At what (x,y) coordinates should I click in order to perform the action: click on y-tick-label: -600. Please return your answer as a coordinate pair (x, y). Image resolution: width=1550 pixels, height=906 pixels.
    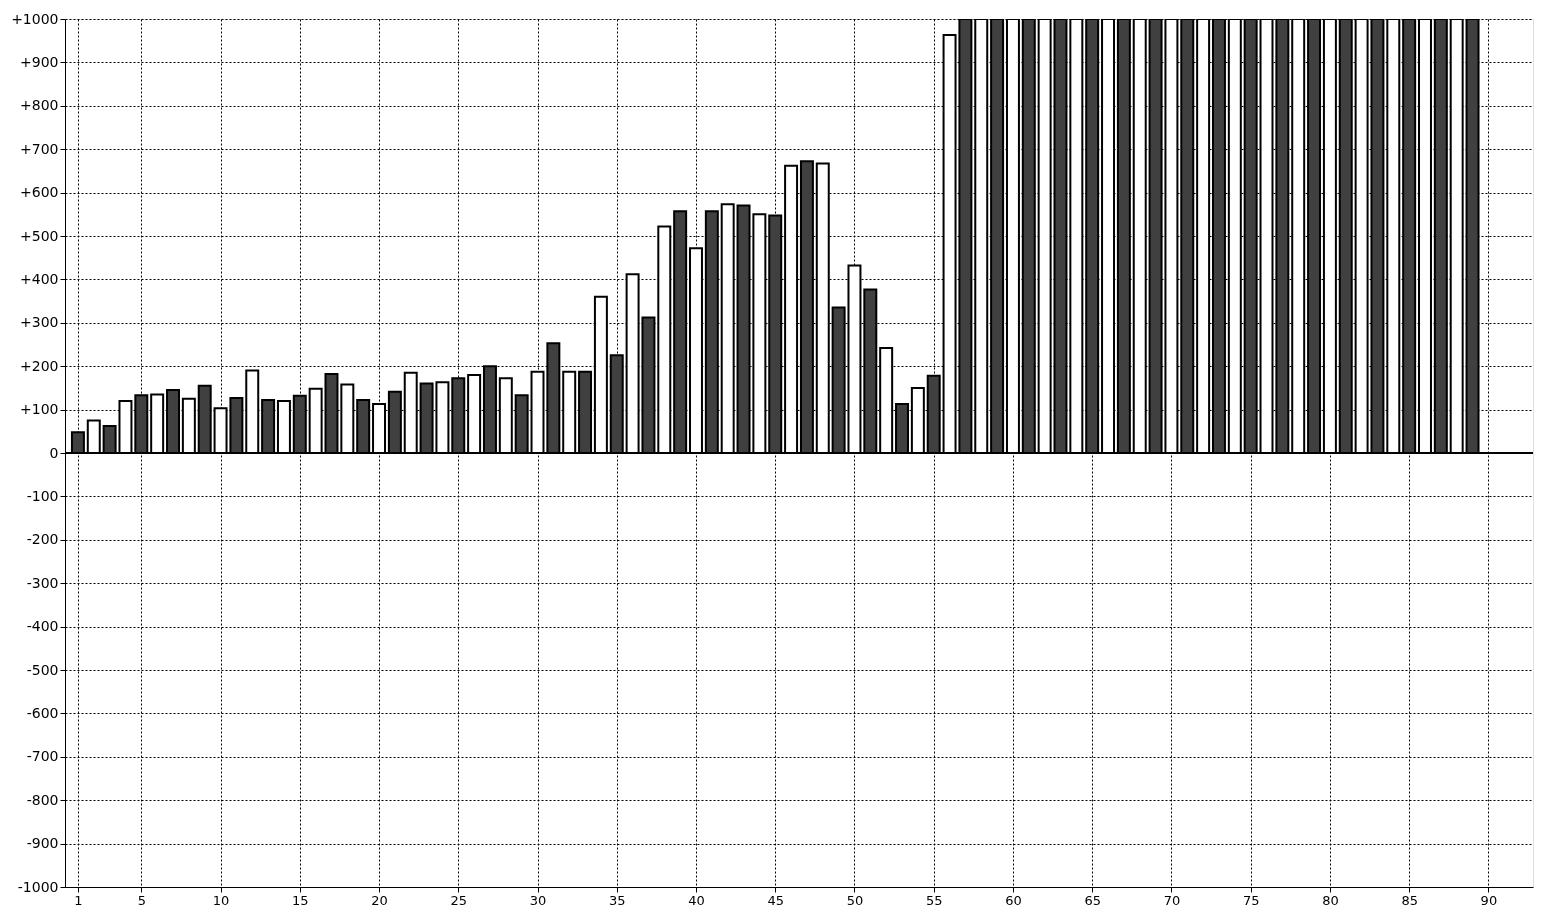
    Looking at the image, I should click on (42, 712).